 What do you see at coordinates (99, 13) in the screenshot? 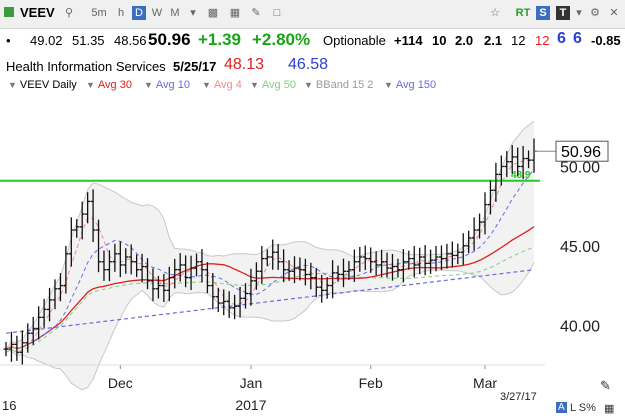
I see `timeframe-5m: 5m` at bounding box center [99, 13].